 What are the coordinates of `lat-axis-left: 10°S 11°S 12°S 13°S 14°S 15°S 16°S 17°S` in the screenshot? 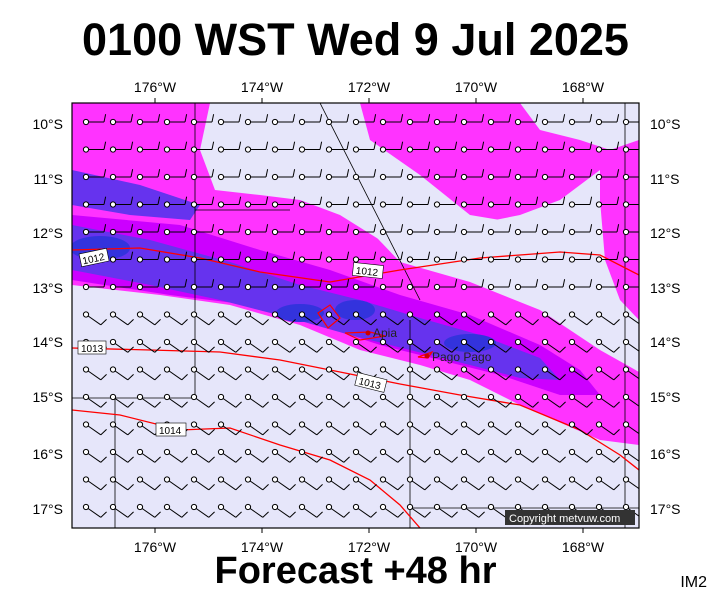 It's located at (47, 316).